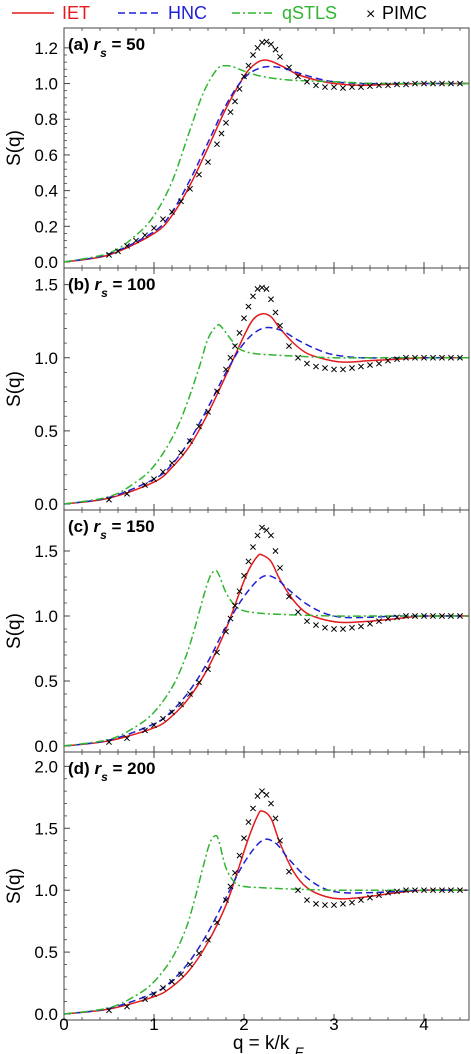 This screenshot has width=471, height=1054. What do you see at coordinates (219, 13) in the screenshot?
I see `legend: IET HNC qSTLS × PIMC` at bounding box center [219, 13].